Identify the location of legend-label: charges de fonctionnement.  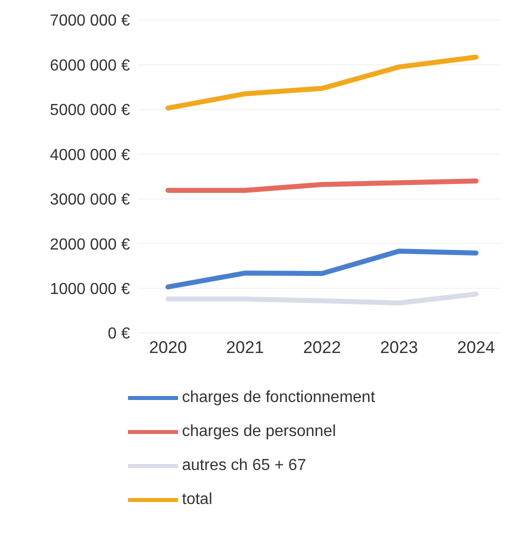
(279, 398).